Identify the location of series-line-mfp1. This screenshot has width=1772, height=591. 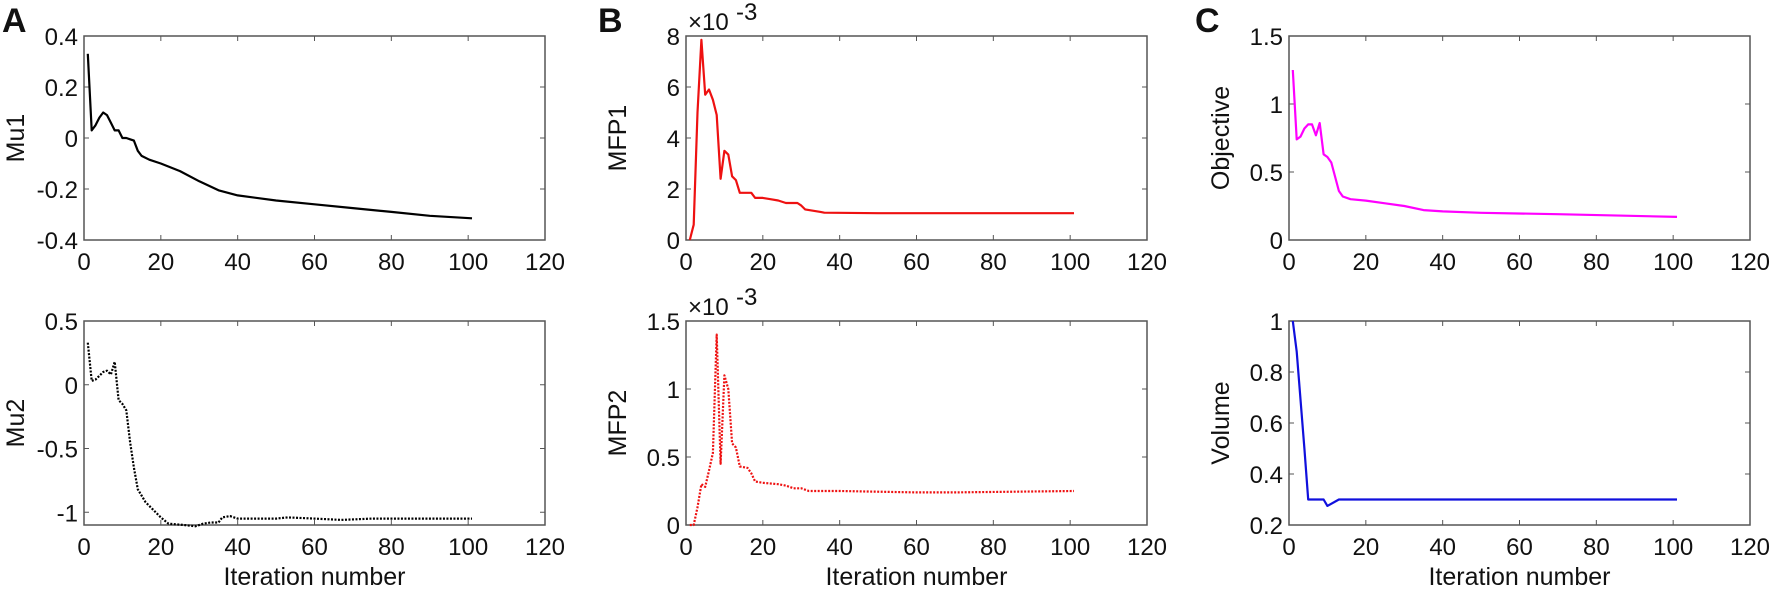
(882, 140).